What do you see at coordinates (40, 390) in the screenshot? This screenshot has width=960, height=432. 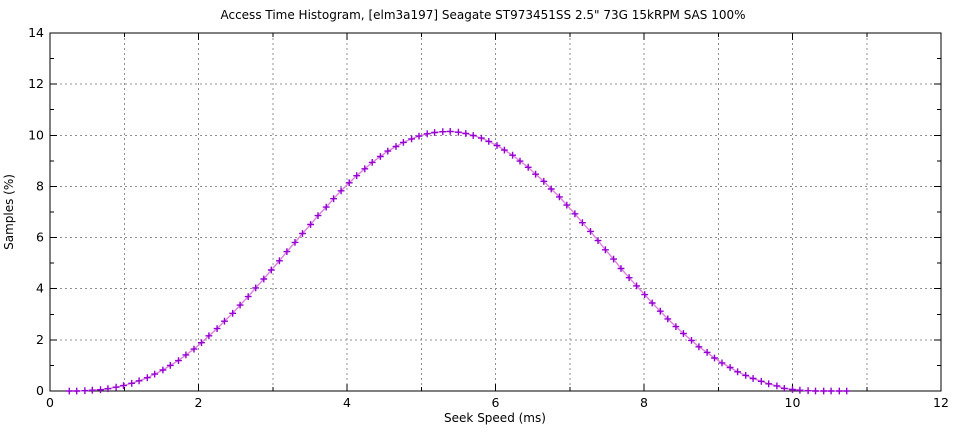 I see `y-tick-label: 0` at bounding box center [40, 390].